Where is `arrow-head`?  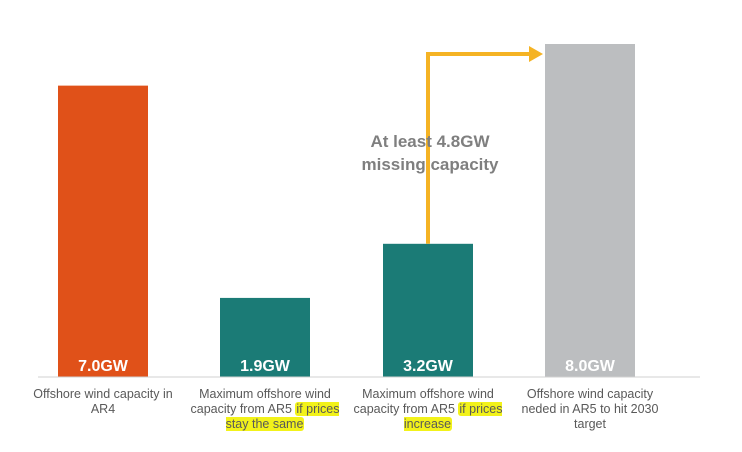 arrow-head is located at coordinates (536, 54).